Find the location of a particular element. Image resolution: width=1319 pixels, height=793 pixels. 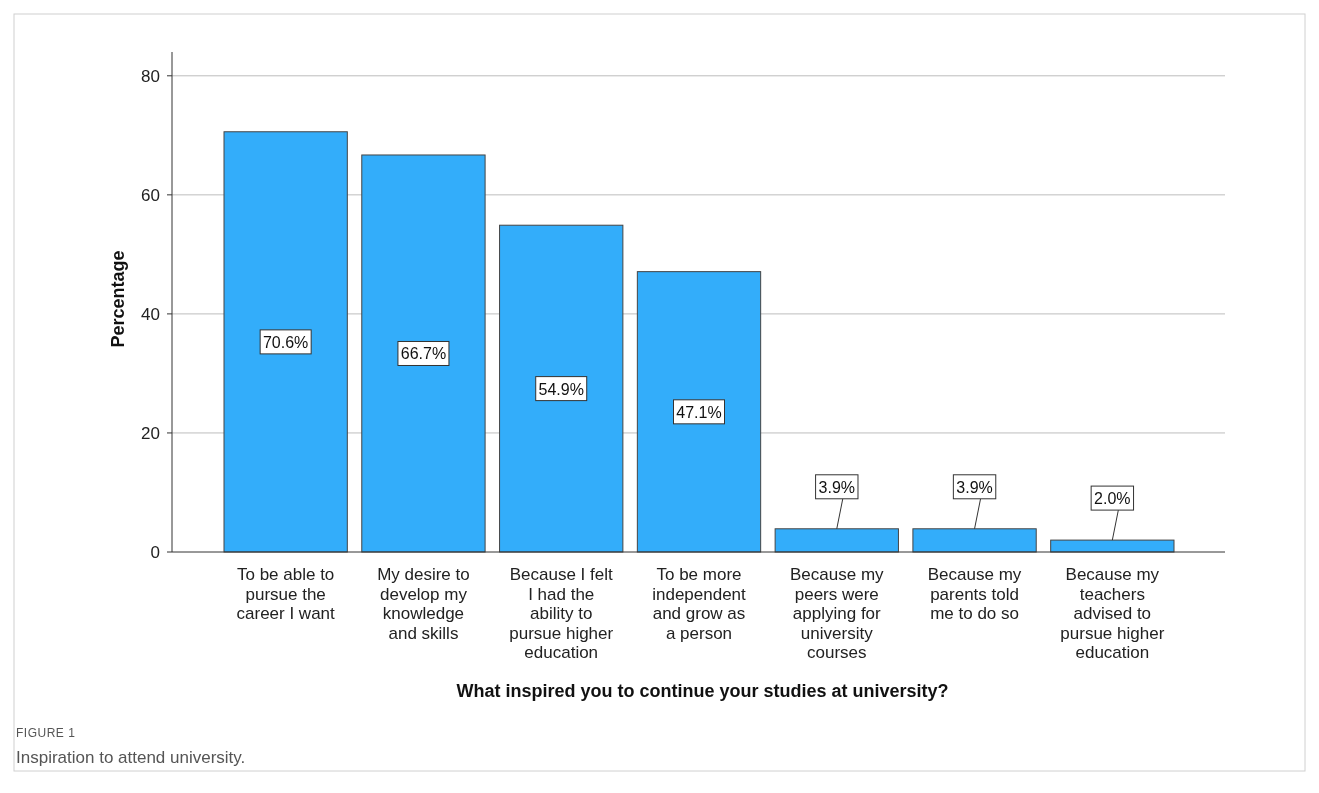

y-tick-label: 20 is located at coordinates (150, 433).